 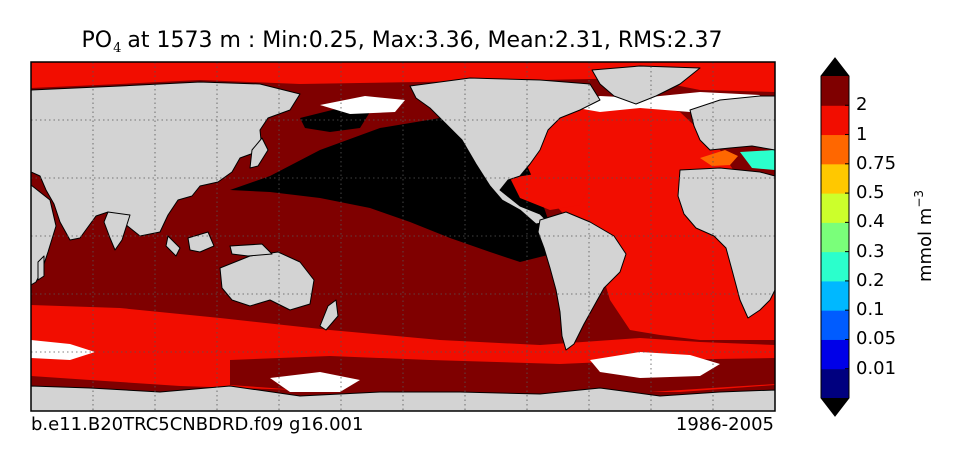 What do you see at coordinates (41, 268) in the screenshot?
I see `land-madagascar` at bounding box center [41, 268].